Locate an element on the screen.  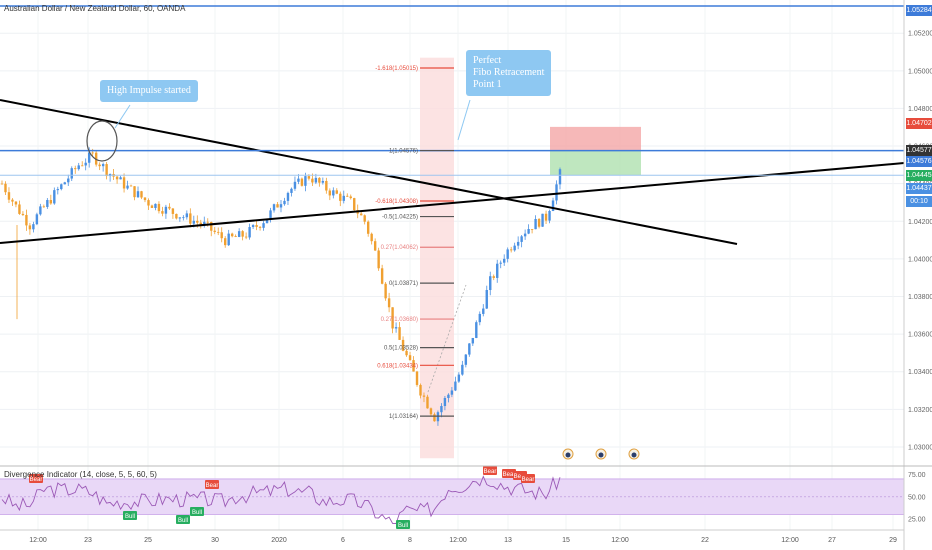
fib-zone is located at coordinates (437, 258).